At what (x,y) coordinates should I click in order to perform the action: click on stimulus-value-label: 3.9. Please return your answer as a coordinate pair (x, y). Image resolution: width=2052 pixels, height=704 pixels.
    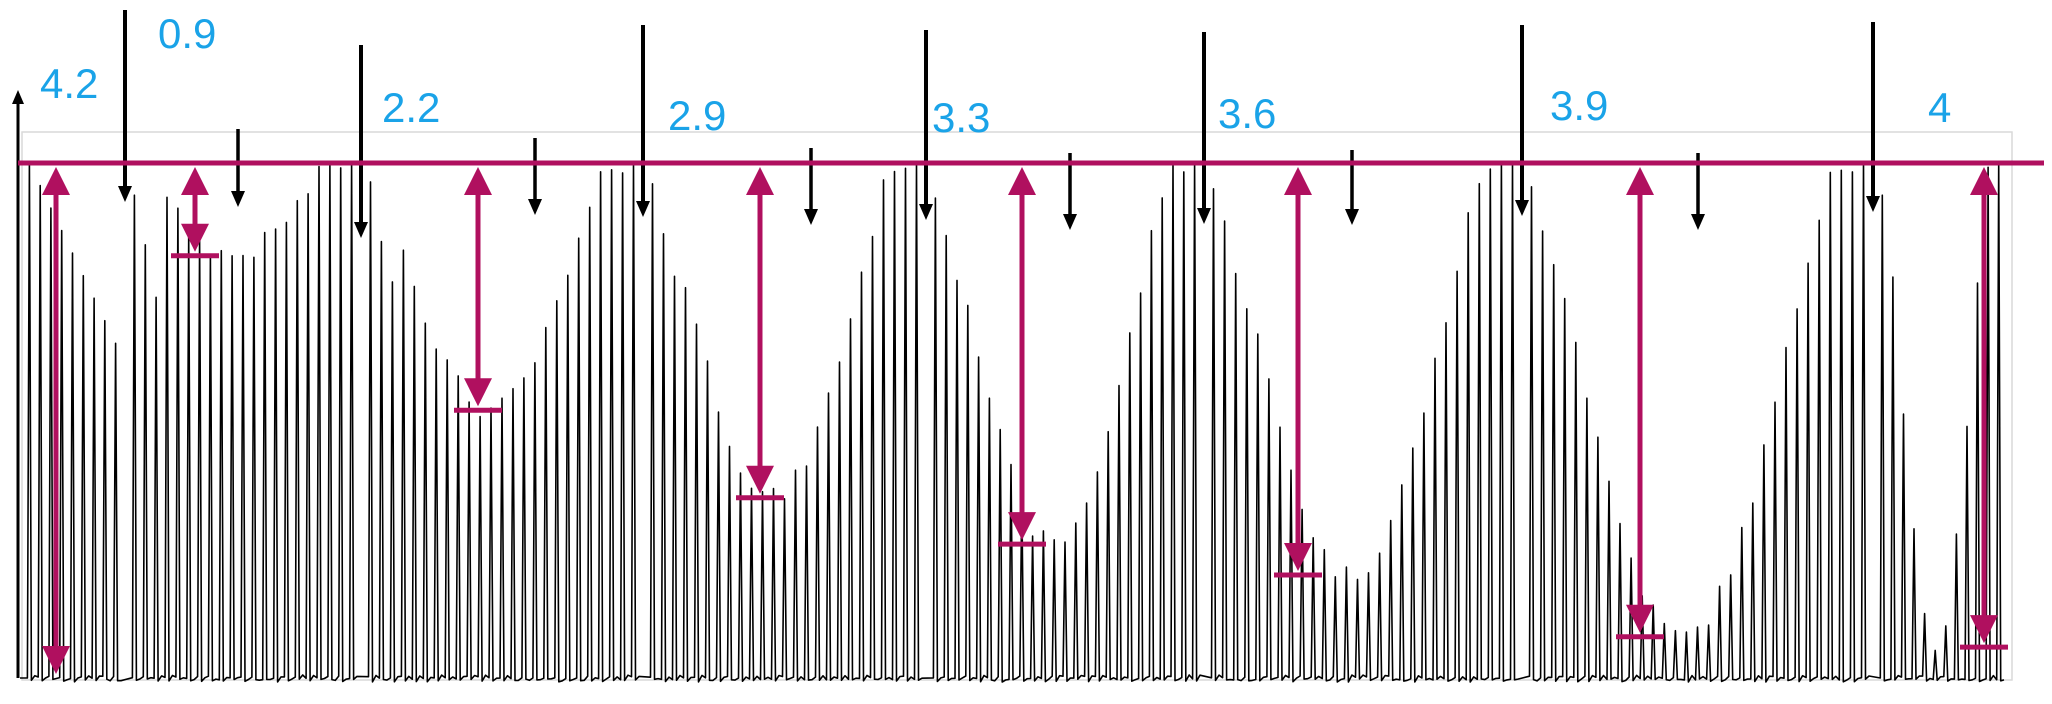
    Looking at the image, I should click on (1579, 105).